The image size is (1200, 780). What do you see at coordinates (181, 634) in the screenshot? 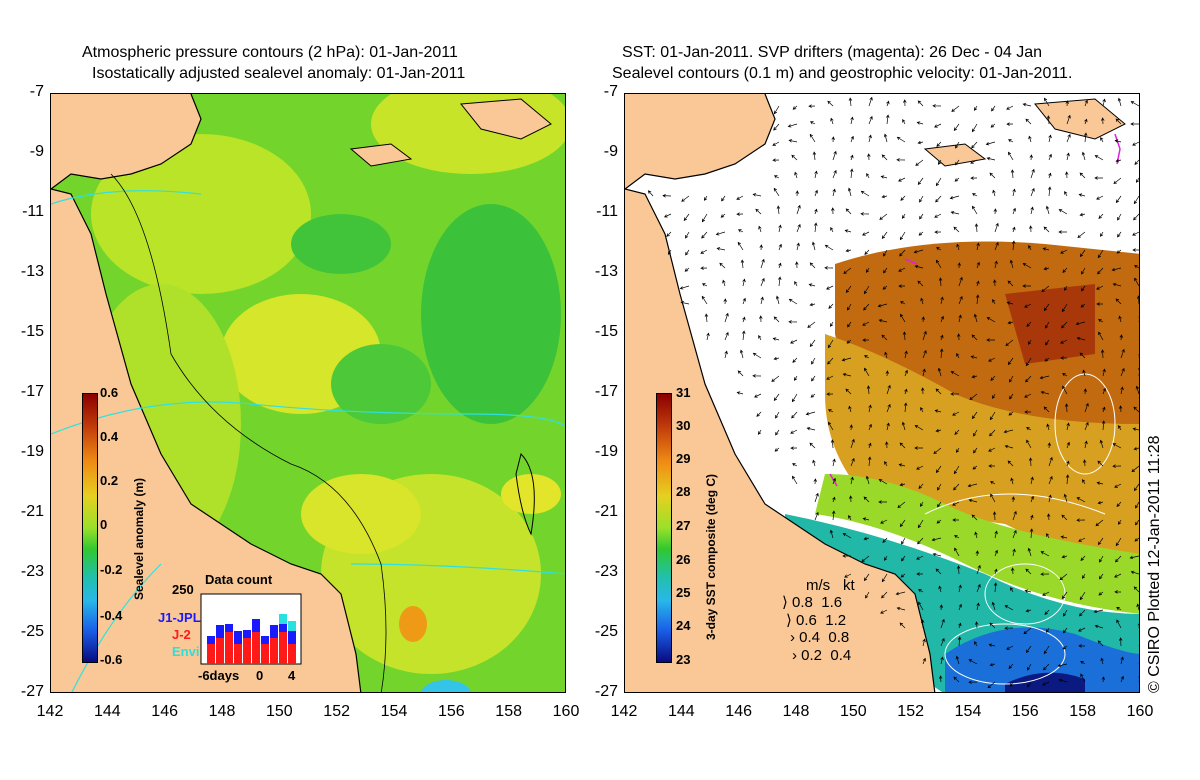
I see `inset-legend-j2: J-2` at bounding box center [181, 634].